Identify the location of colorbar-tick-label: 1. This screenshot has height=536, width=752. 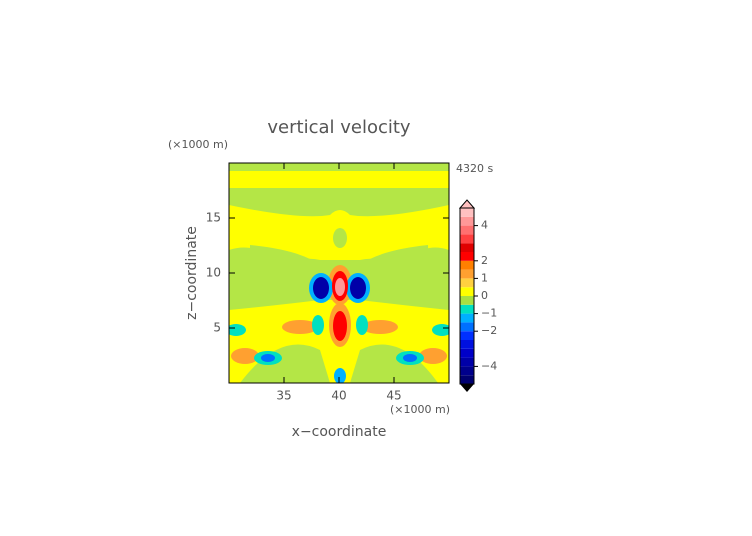
(484, 277).